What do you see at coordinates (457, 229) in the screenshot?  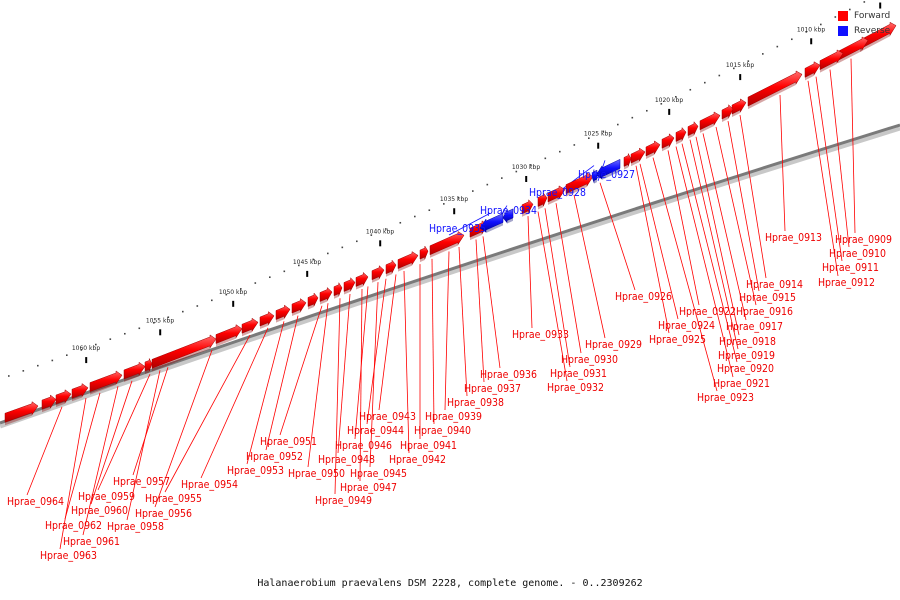 I see `gene-label-hprae-0935: Hprae_0935` at bounding box center [457, 229].